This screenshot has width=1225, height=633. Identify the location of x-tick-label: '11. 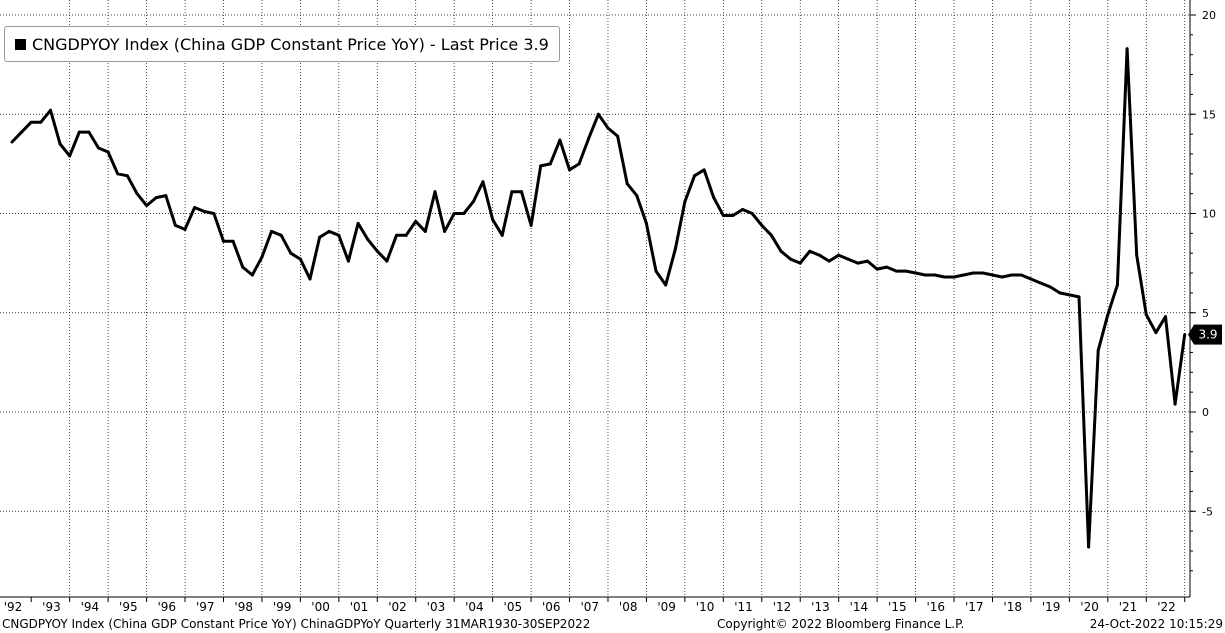
(743, 607).